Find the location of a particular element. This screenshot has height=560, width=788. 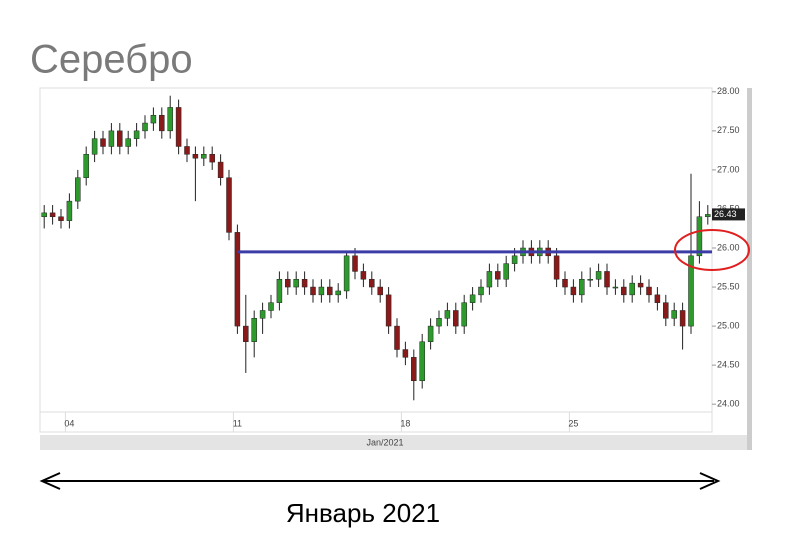

y-tick-label: 25.50 is located at coordinates (728, 286).